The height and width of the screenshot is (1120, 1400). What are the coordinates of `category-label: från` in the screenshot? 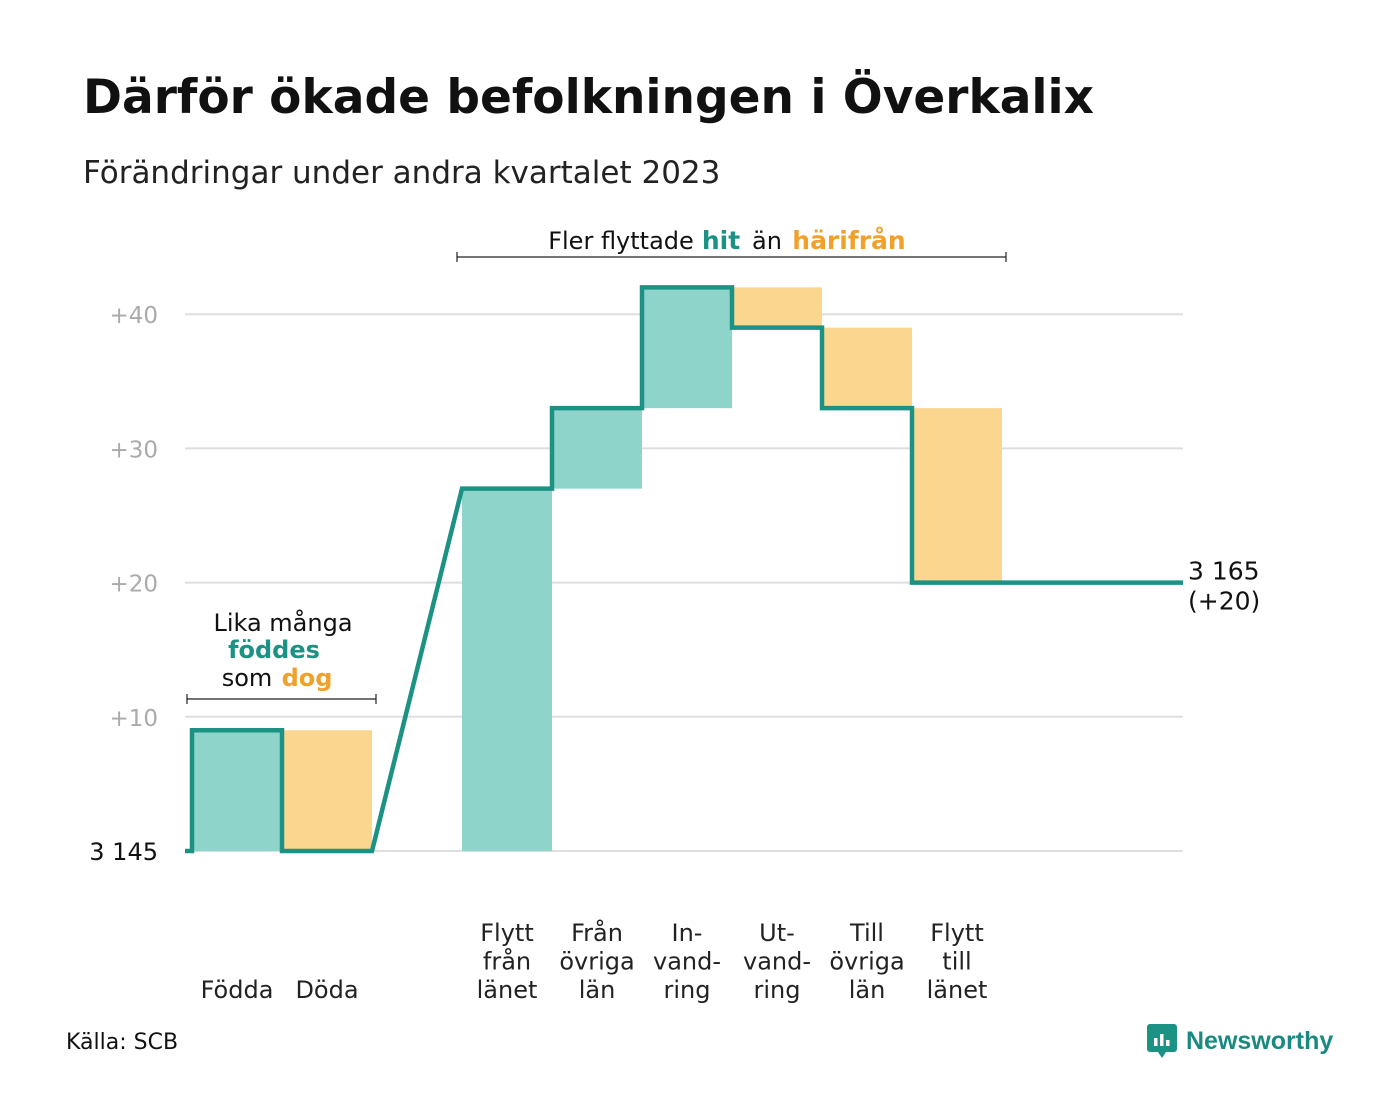 It's located at (507, 961).